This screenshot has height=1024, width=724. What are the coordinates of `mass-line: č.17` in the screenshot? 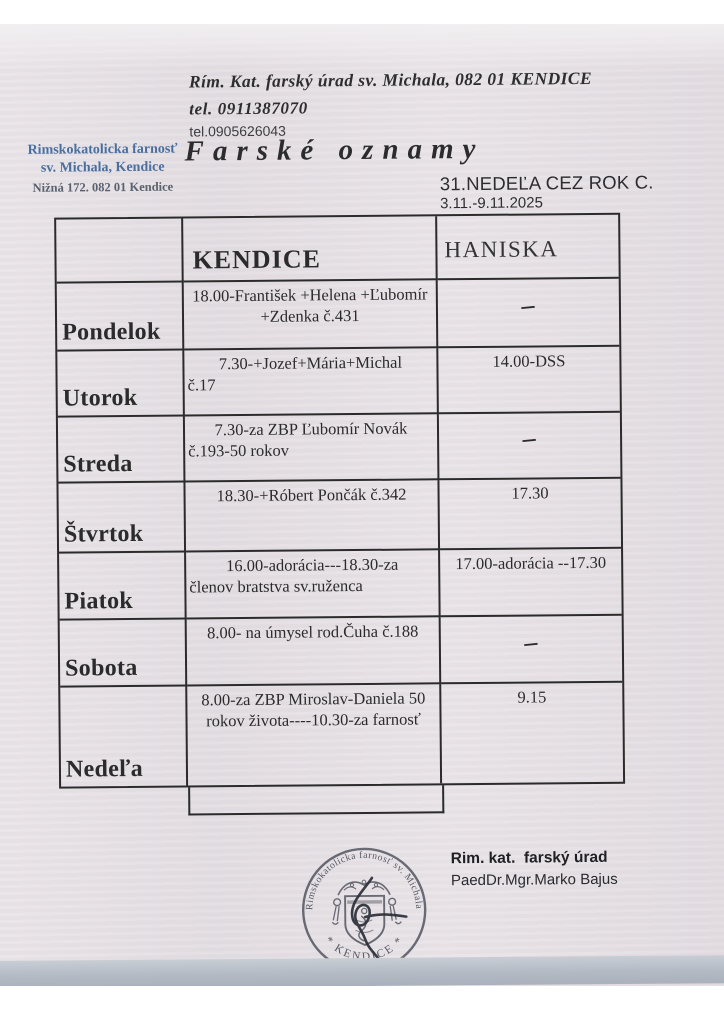 It's located at (201, 385).